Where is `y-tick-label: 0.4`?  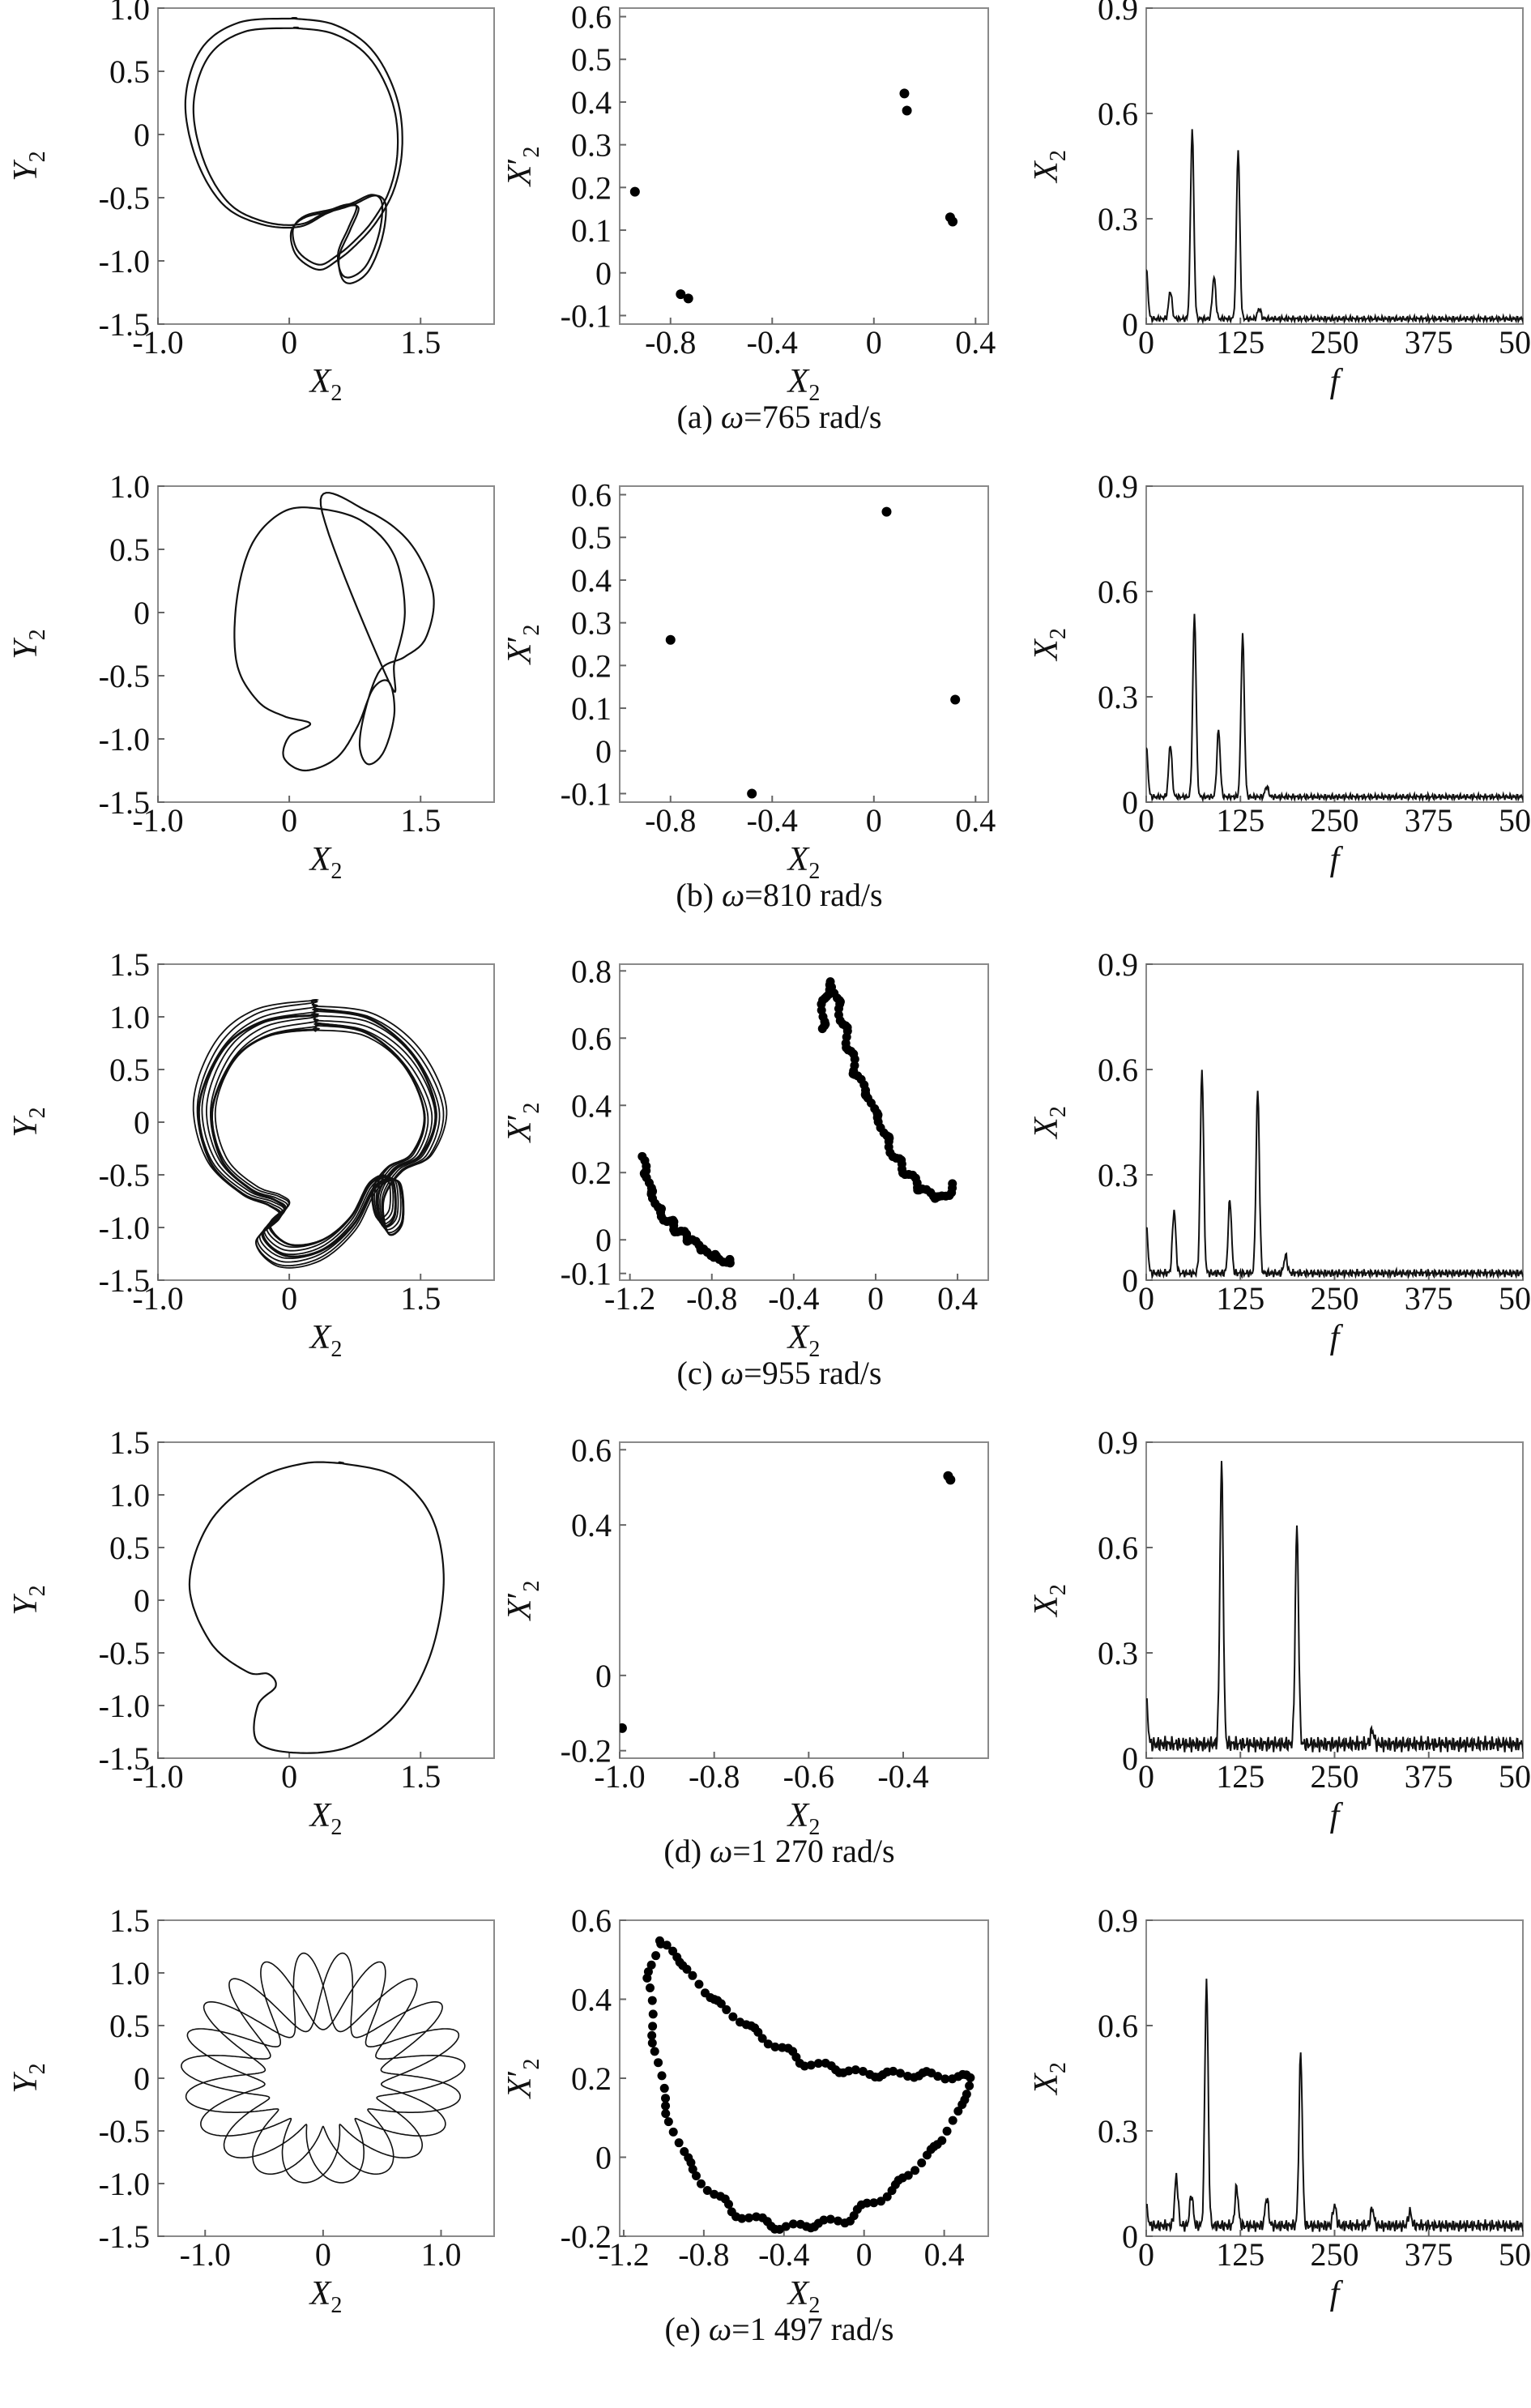
y-tick-label: 0.4 is located at coordinates (591, 1105).